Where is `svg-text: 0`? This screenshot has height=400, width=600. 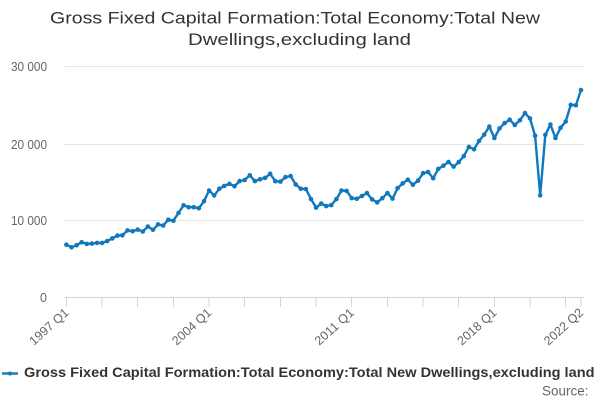 svg-text: 0 is located at coordinates (43, 298).